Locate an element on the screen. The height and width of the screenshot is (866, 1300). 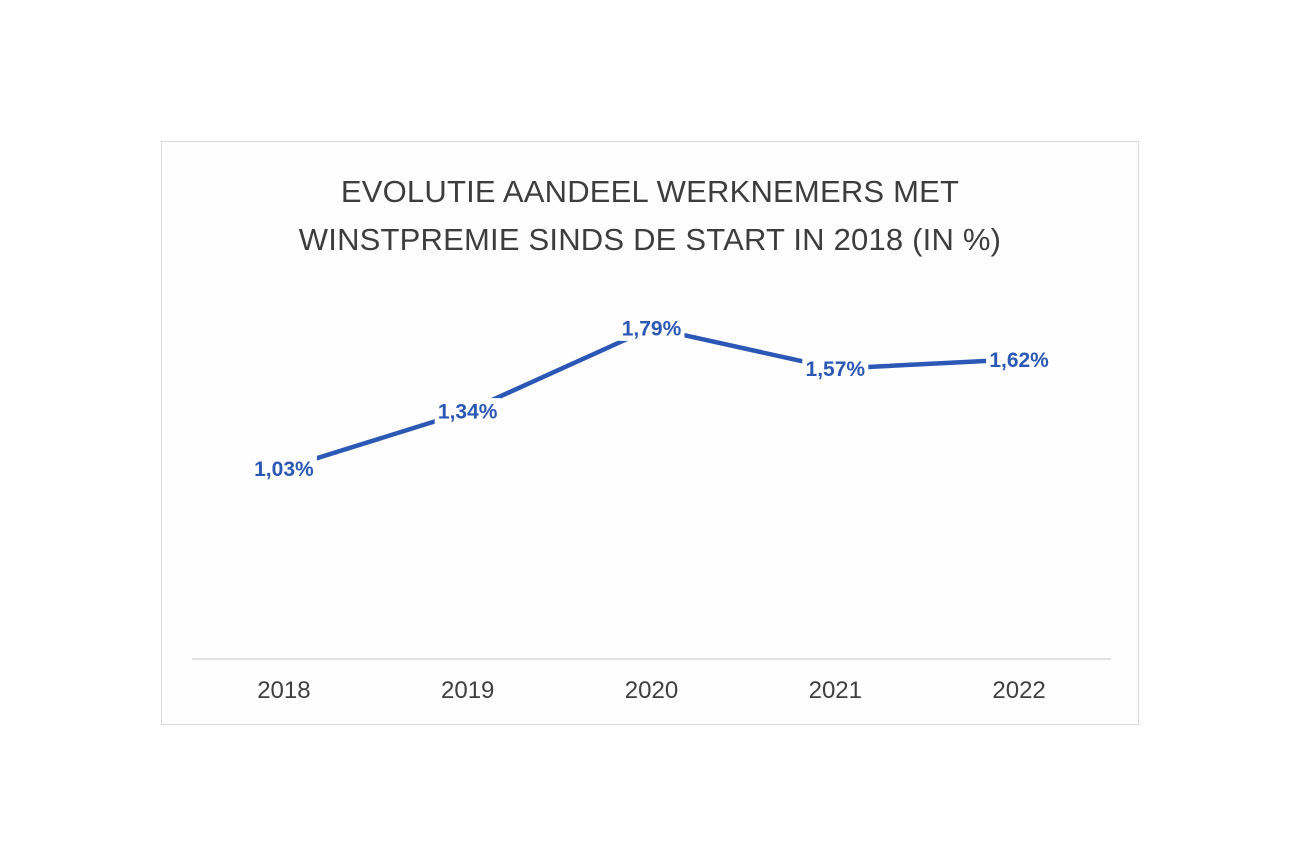
x-axis-tick-label: 2021 is located at coordinates (835, 690).